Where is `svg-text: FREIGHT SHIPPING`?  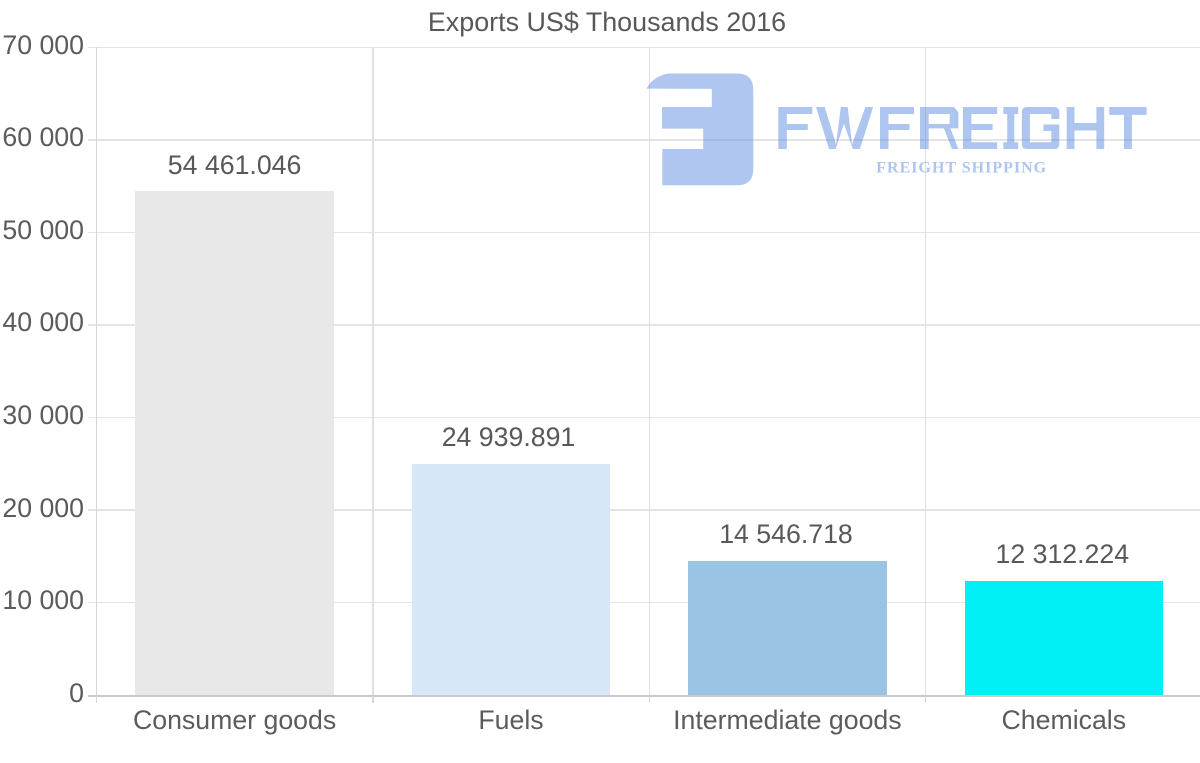 svg-text: FREIGHT SHIPPING is located at coordinates (961, 167).